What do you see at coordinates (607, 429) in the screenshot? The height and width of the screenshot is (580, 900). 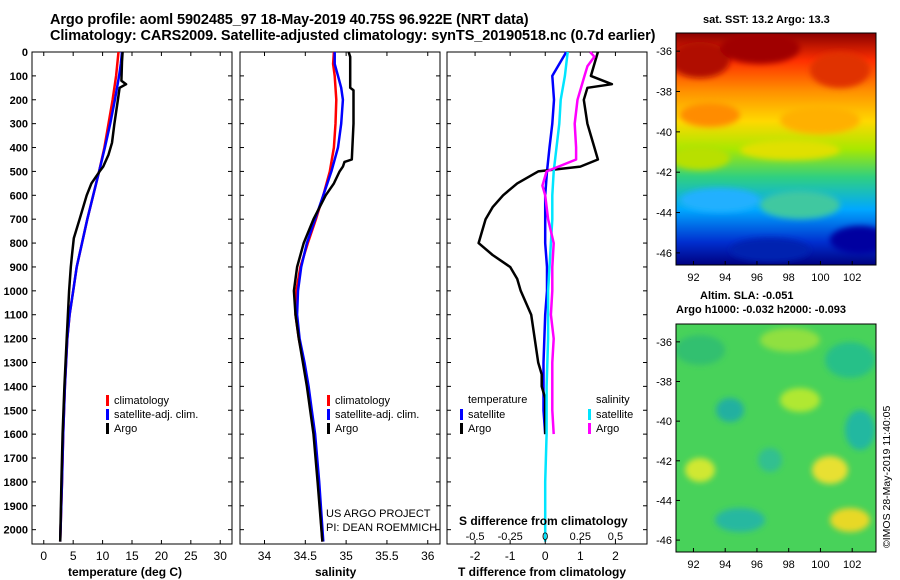 I see `legend-label-sal-argo: Argo` at bounding box center [607, 429].